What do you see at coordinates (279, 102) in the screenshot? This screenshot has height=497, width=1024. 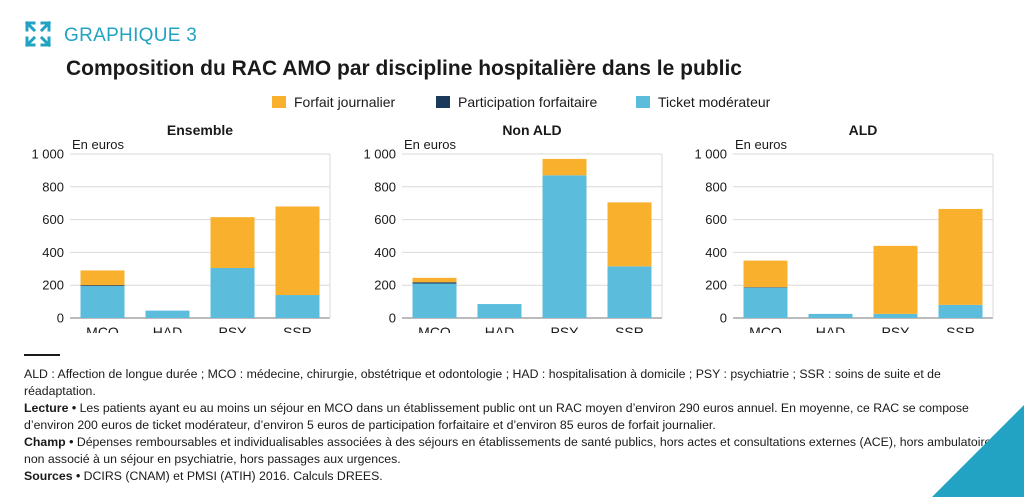 I see `legend-swatch-forfait-journalier` at bounding box center [279, 102].